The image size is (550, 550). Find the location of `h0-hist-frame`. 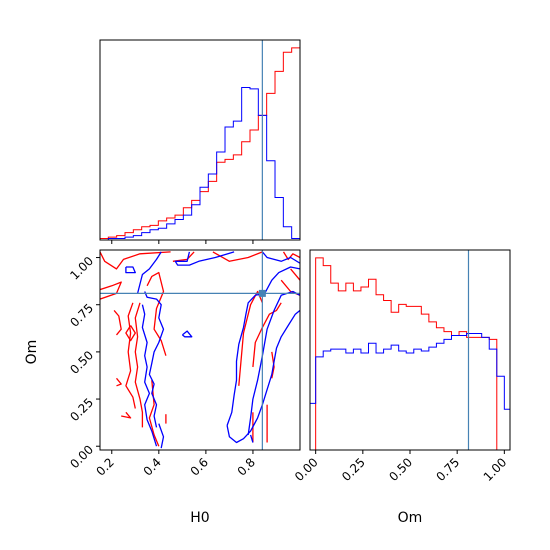

h0-hist-frame is located at coordinates (200, 140).